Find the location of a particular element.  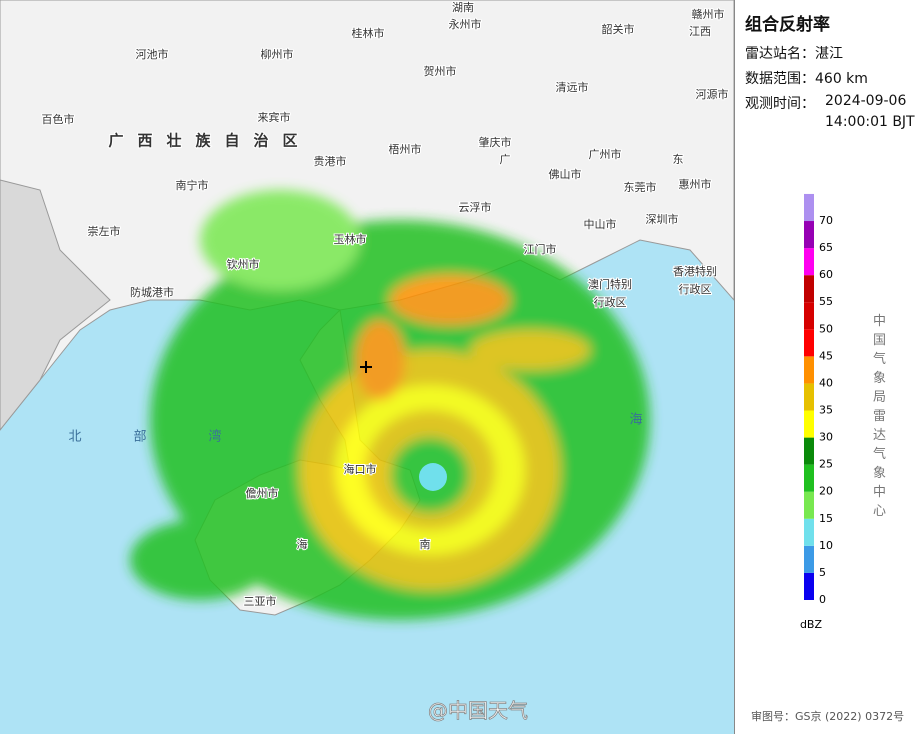

vietnam is located at coordinates (55, 305).